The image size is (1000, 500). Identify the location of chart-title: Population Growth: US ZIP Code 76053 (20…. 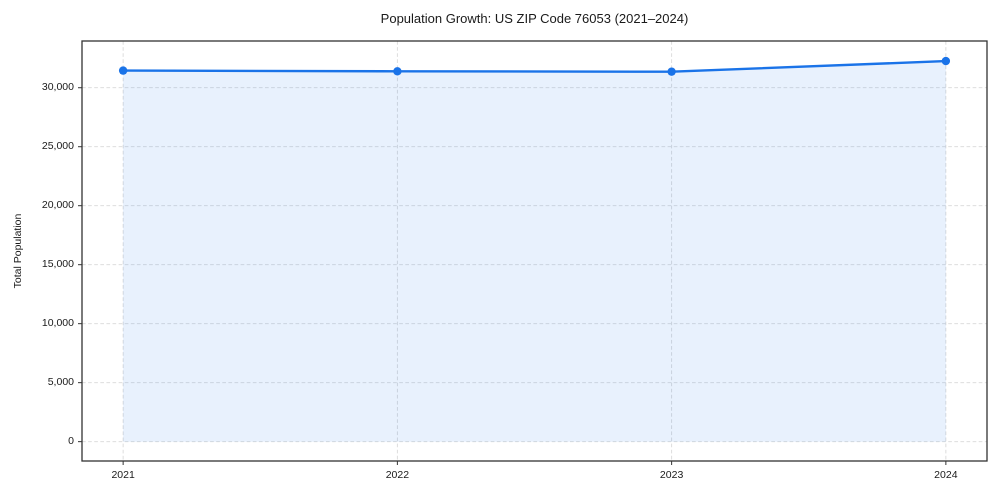
(534, 18).